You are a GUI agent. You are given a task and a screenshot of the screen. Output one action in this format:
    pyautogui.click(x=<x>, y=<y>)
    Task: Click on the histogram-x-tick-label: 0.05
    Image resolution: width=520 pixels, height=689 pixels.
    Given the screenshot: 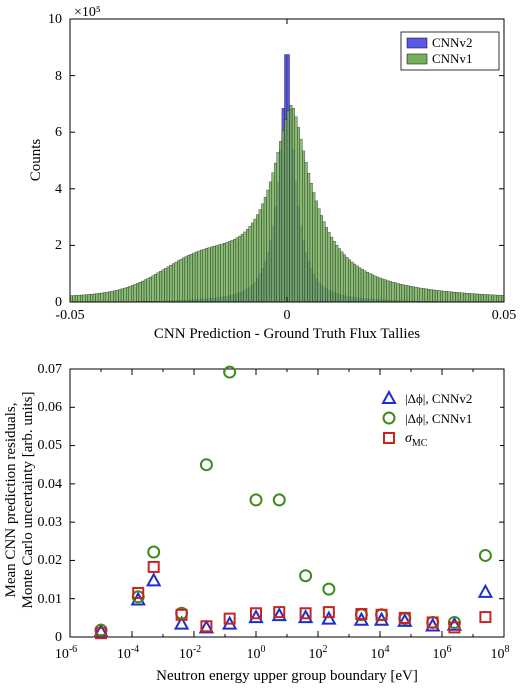 What is the action you would take?
    pyautogui.click(x=504, y=315)
    